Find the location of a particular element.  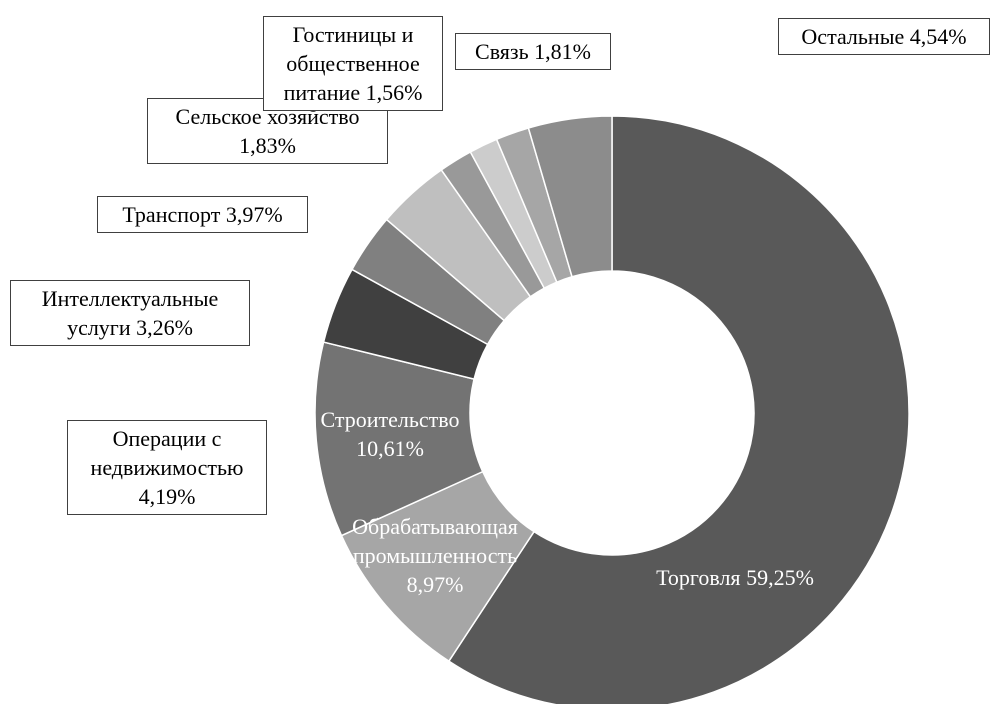

category-name: Связь is located at coordinates (502, 51).